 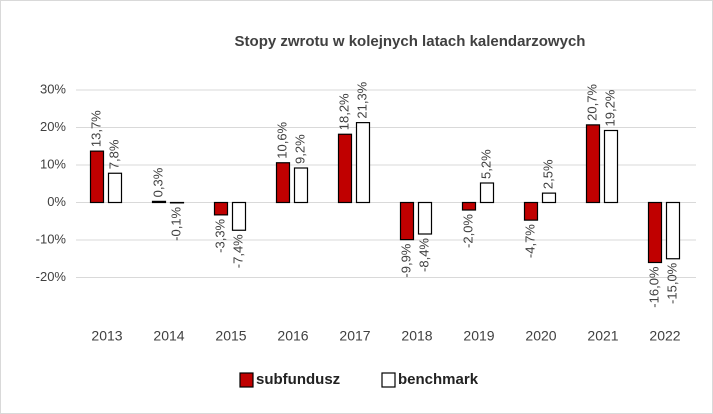 I want to click on data-label: -0,1%, so click(x=175, y=223).